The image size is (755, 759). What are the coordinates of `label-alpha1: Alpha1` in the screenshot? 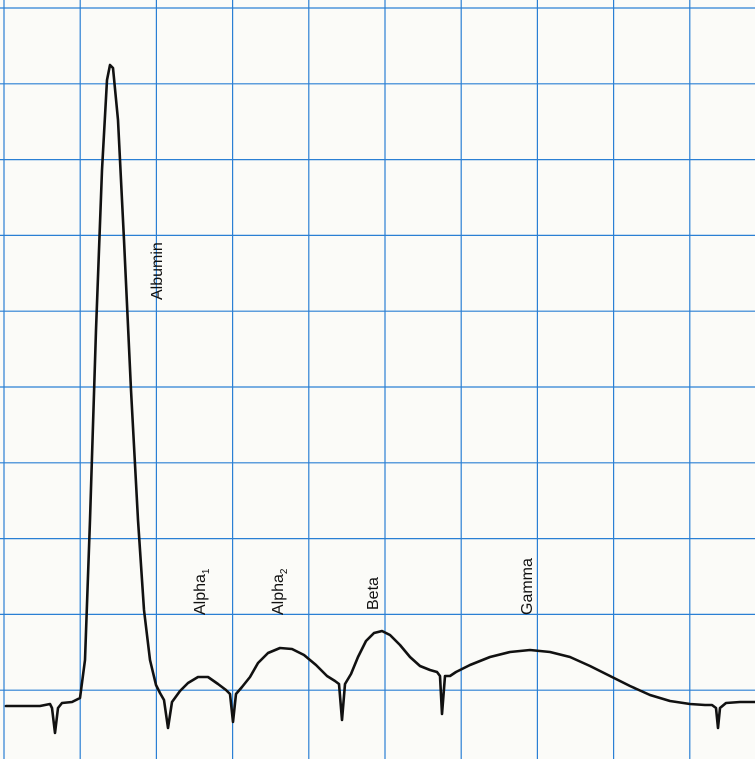 It's located at (202, 591).